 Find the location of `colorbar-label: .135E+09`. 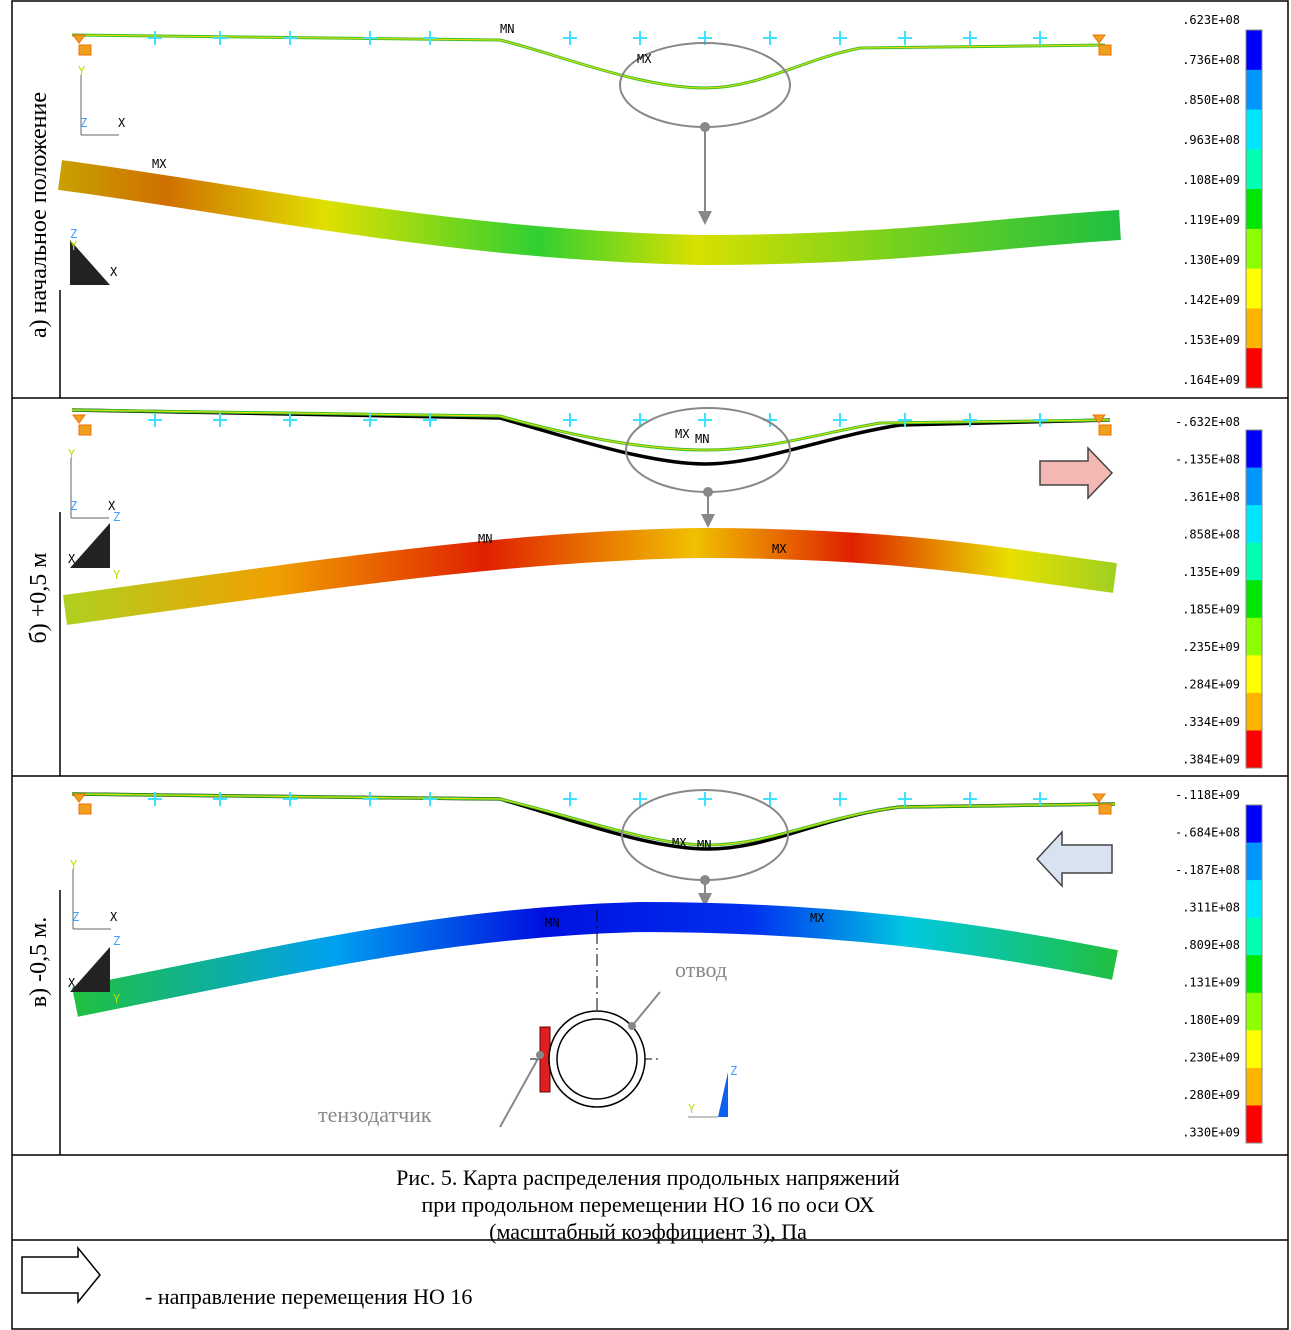

colorbar-label: .135E+09 is located at coordinates (1211, 572).